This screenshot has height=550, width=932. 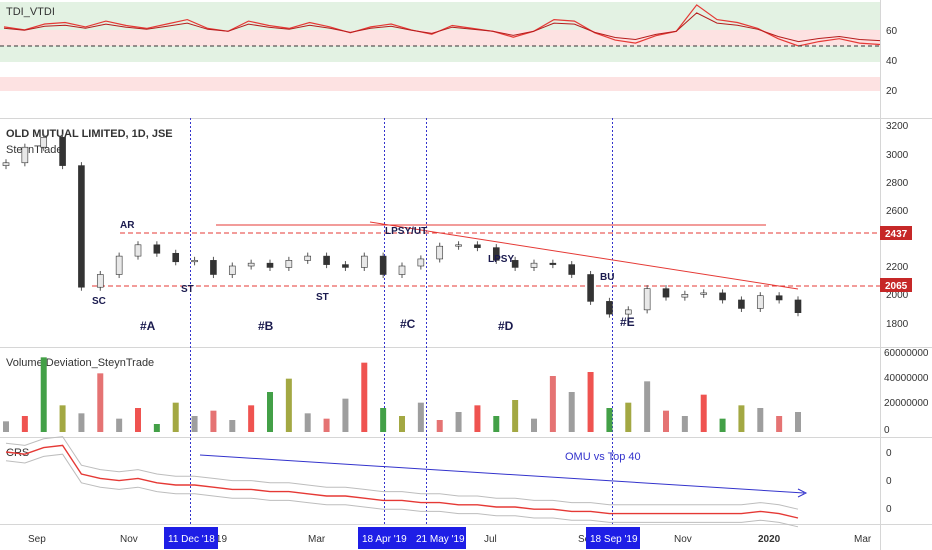 What do you see at coordinates (897, 295) in the screenshot?
I see `price-tick-2000: 2000` at bounding box center [897, 295].